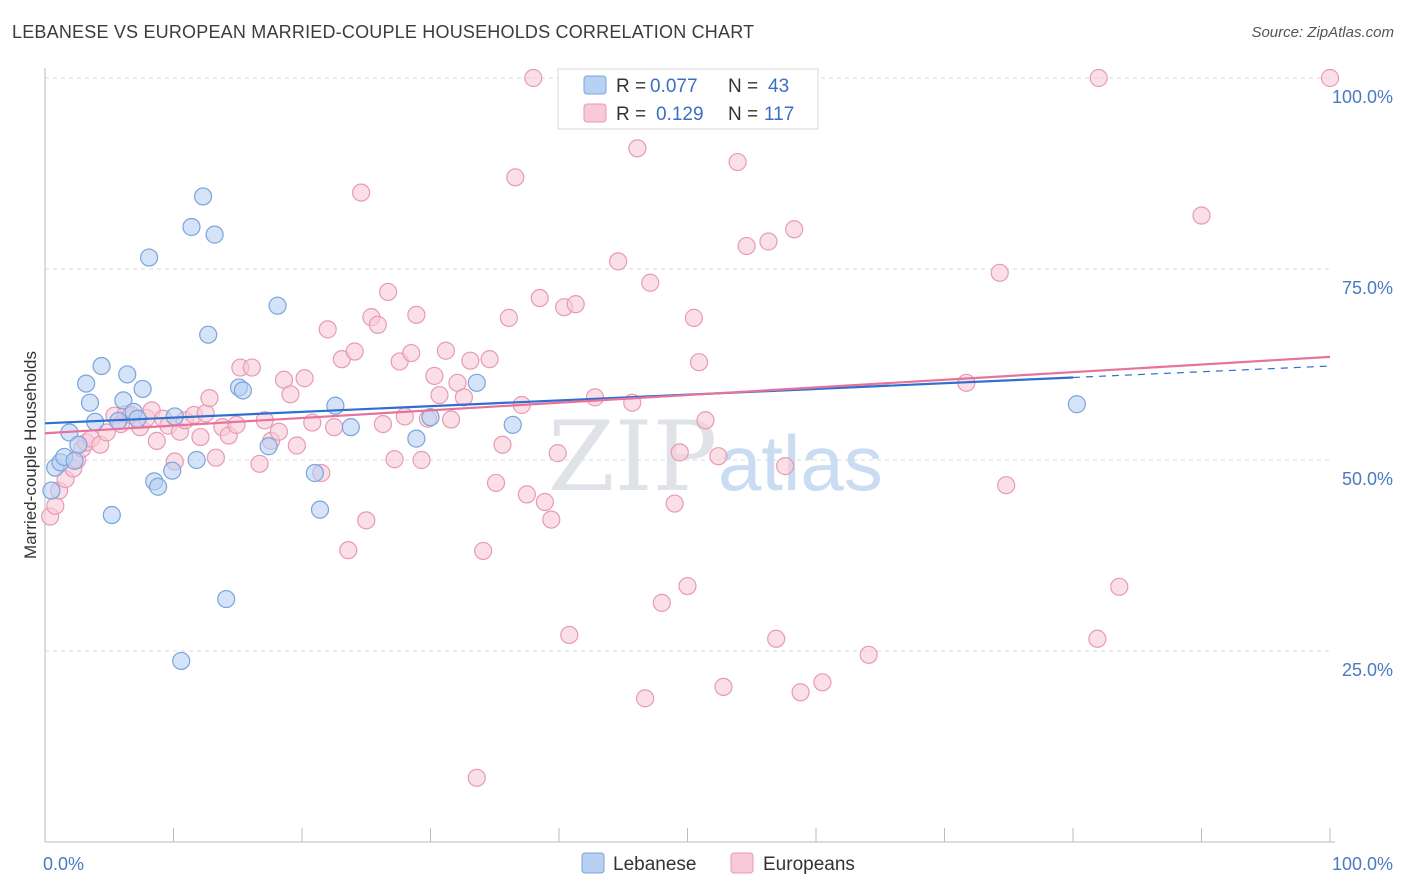  Describe the element at coordinates (1362, 864) in the screenshot. I see `x-tick-label-100: 100.0%` at that location.